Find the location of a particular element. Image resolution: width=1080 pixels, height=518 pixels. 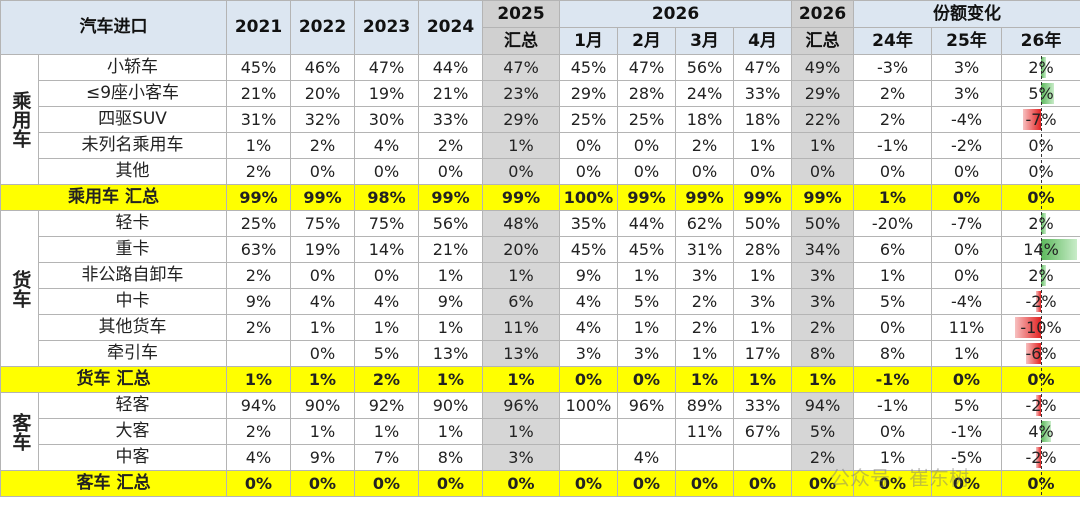

share-change-26-cell: 0% is located at coordinates (1040, 483).